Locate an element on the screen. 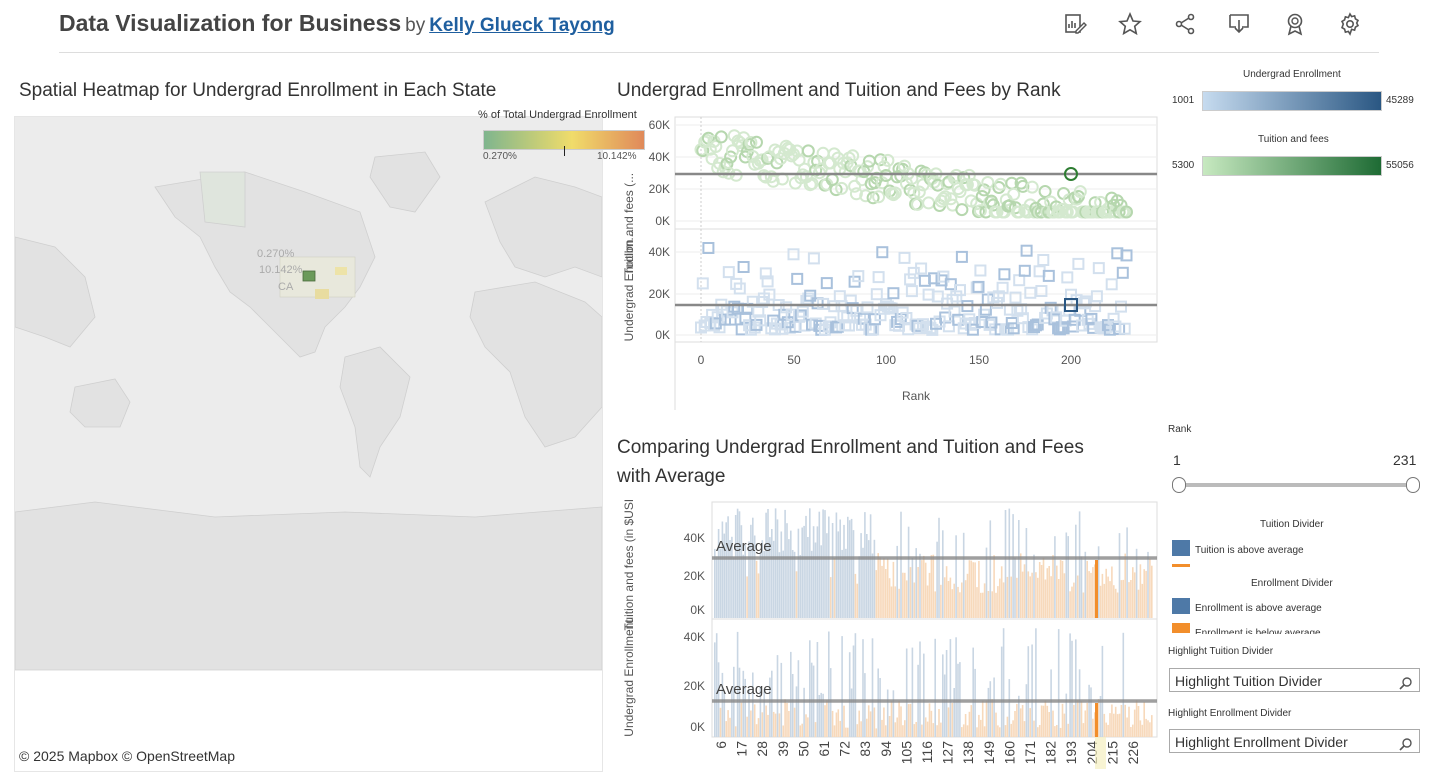  rank-slider-max-handle is located at coordinates (1413, 485).